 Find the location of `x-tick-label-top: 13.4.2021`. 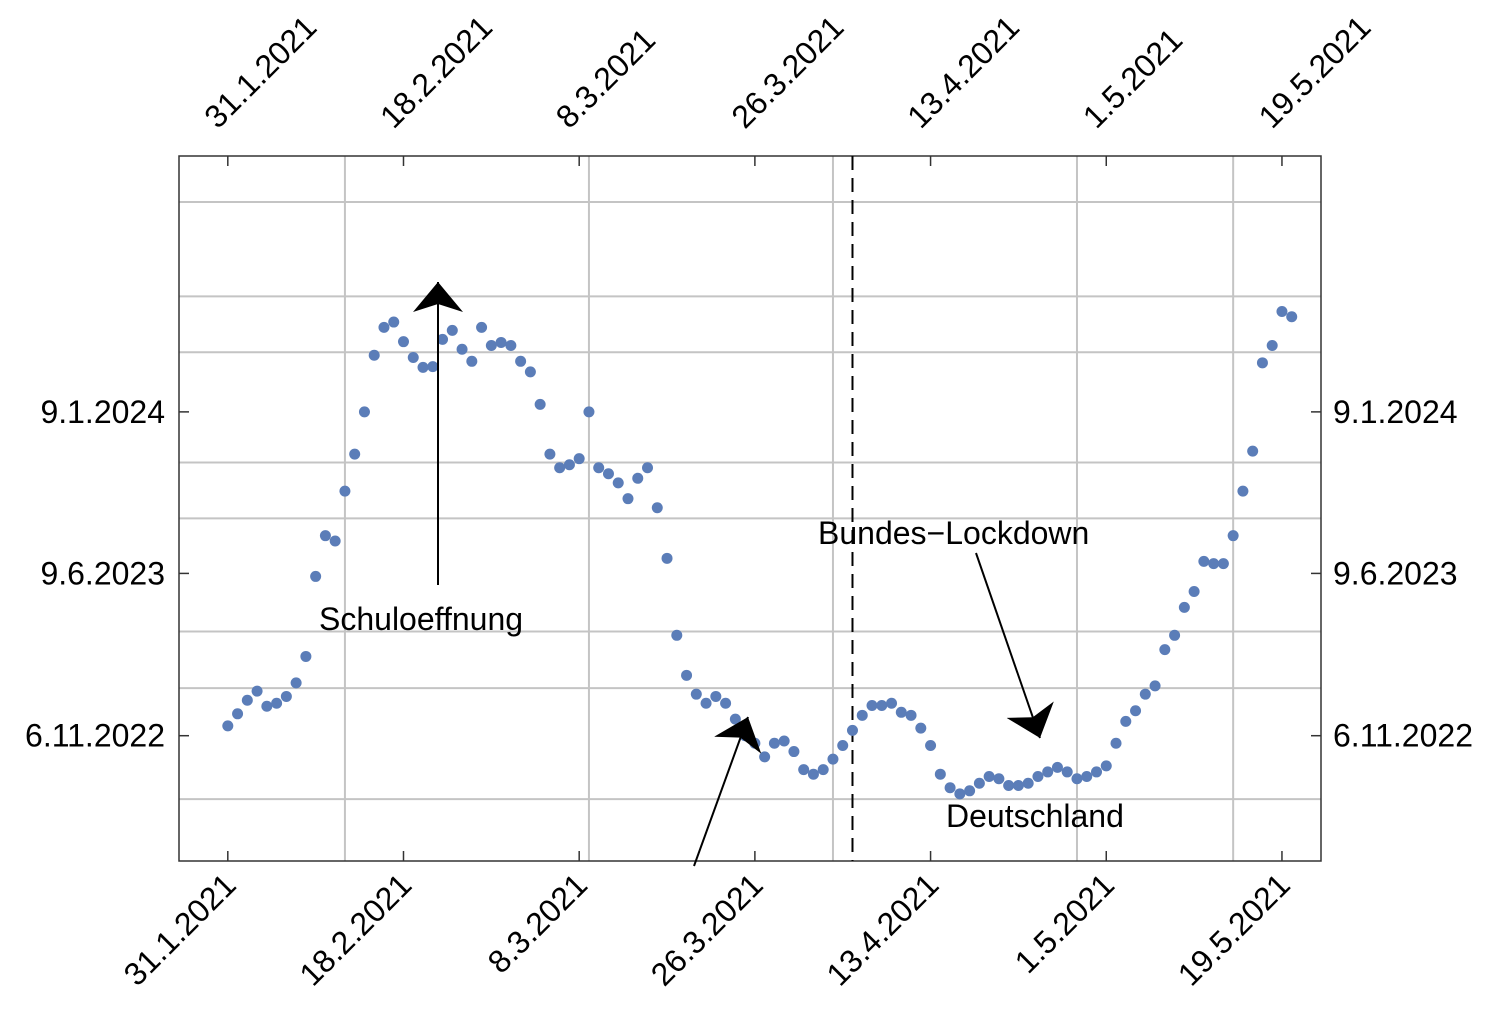

x-tick-label-top: 13.4.2021 is located at coordinates (963, 72).